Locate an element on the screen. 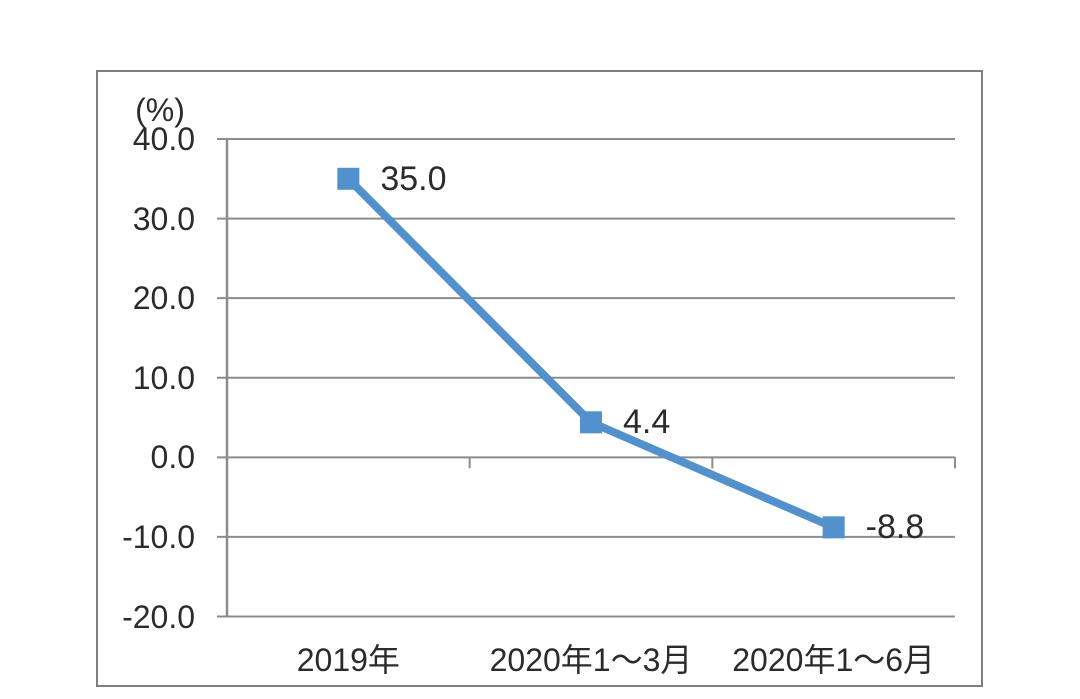  y-tick-label: 10.0 is located at coordinates (163, 377).